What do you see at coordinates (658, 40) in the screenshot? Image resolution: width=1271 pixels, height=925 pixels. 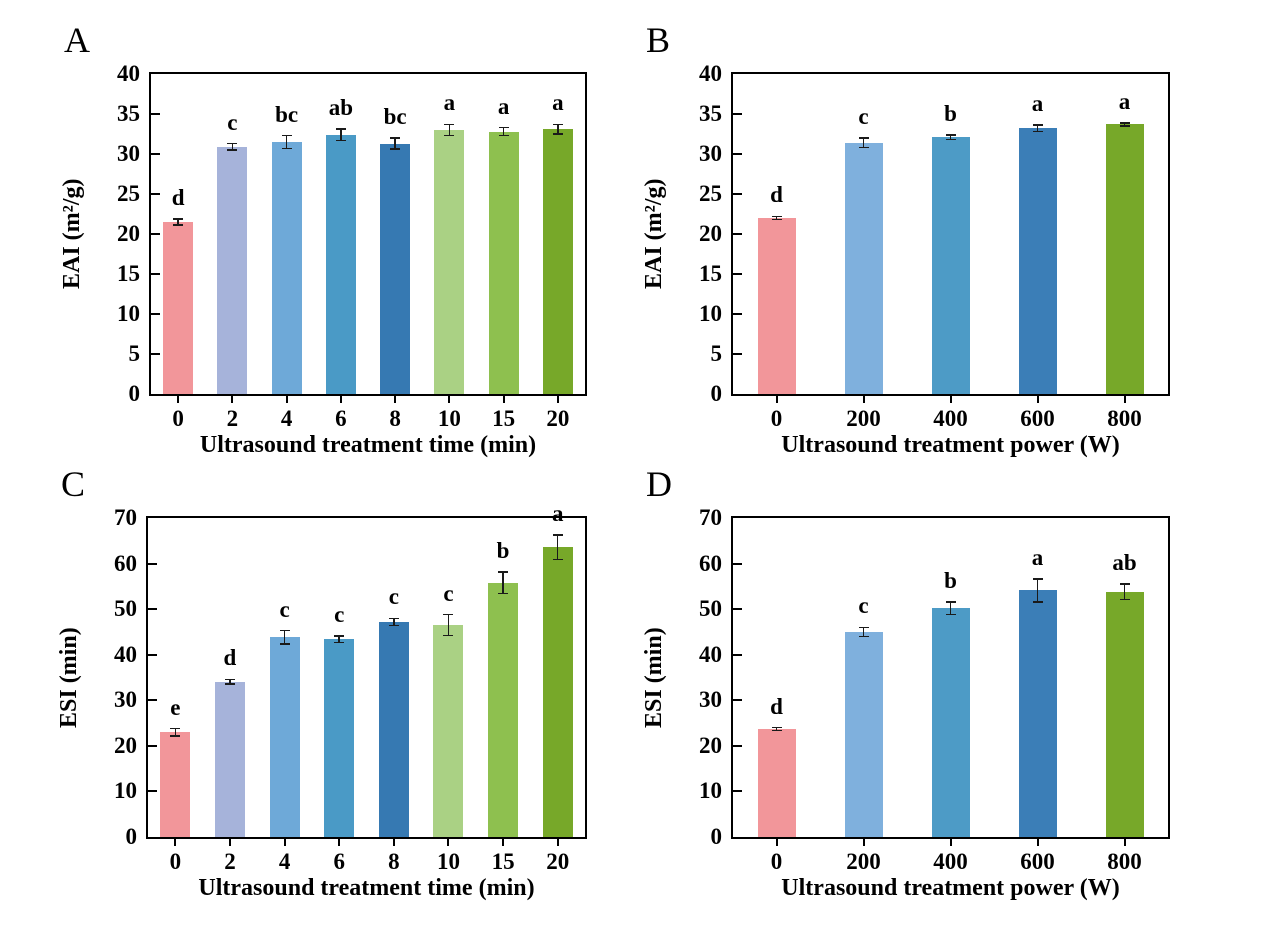 I see `panel-letter-b: B` at bounding box center [658, 40].